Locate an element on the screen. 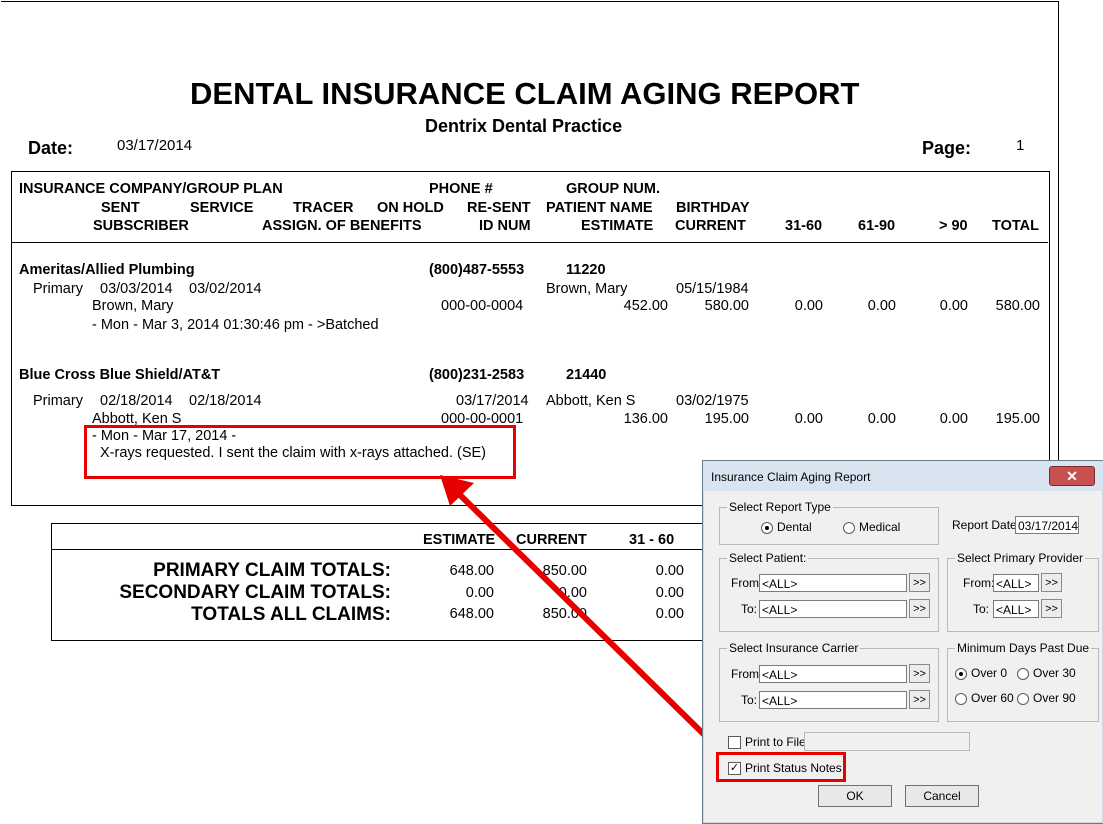  primary-totals-label: PRIMARY CLAIM TOTALS: is located at coordinates (272, 570).